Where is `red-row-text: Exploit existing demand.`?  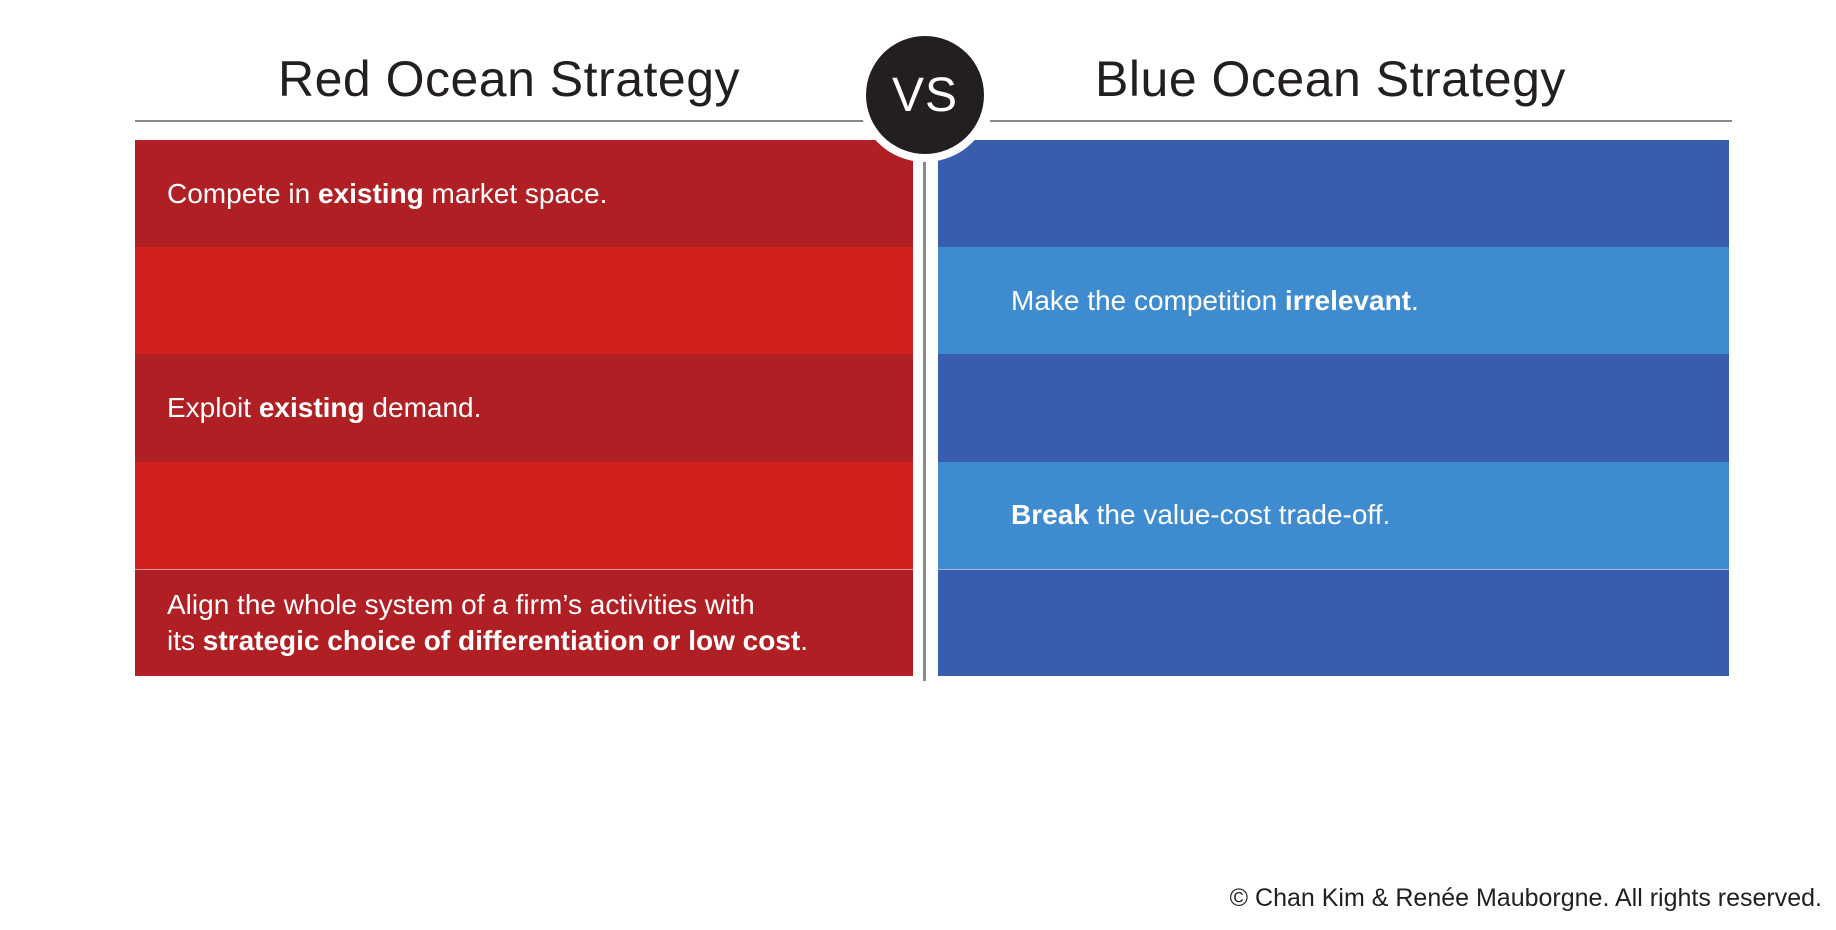
red-row-text: Exploit existing demand. is located at coordinates (324, 407).